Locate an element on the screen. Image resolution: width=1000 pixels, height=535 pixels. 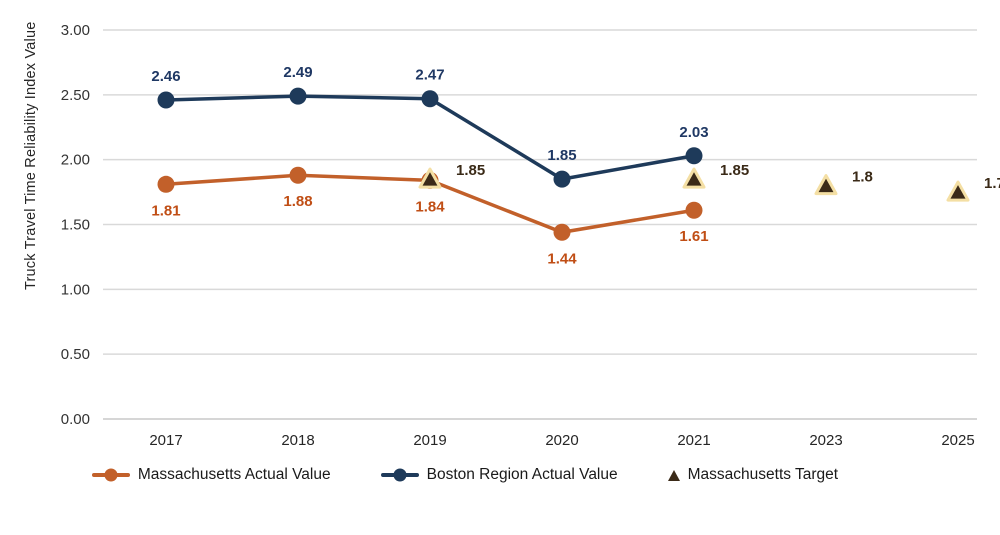
data-label-massachusetts-actual-value-2018: 1.88 is located at coordinates (297, 201).